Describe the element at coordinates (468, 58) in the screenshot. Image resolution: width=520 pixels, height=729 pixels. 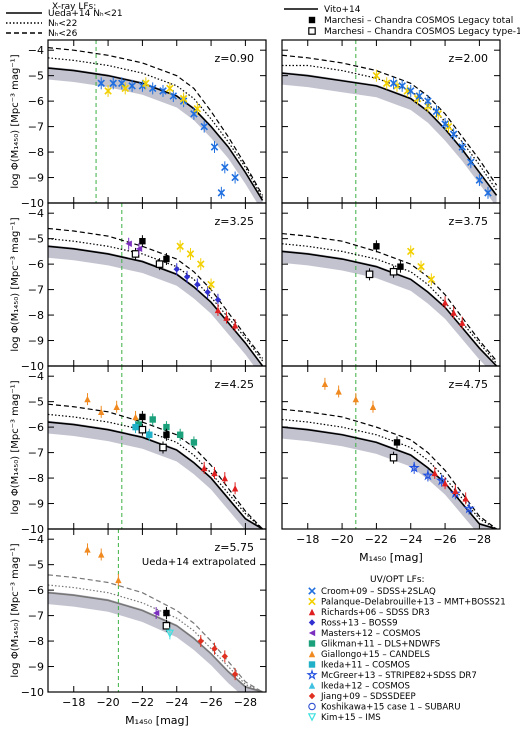
I see `redshift-label: z=2.00` at that location.